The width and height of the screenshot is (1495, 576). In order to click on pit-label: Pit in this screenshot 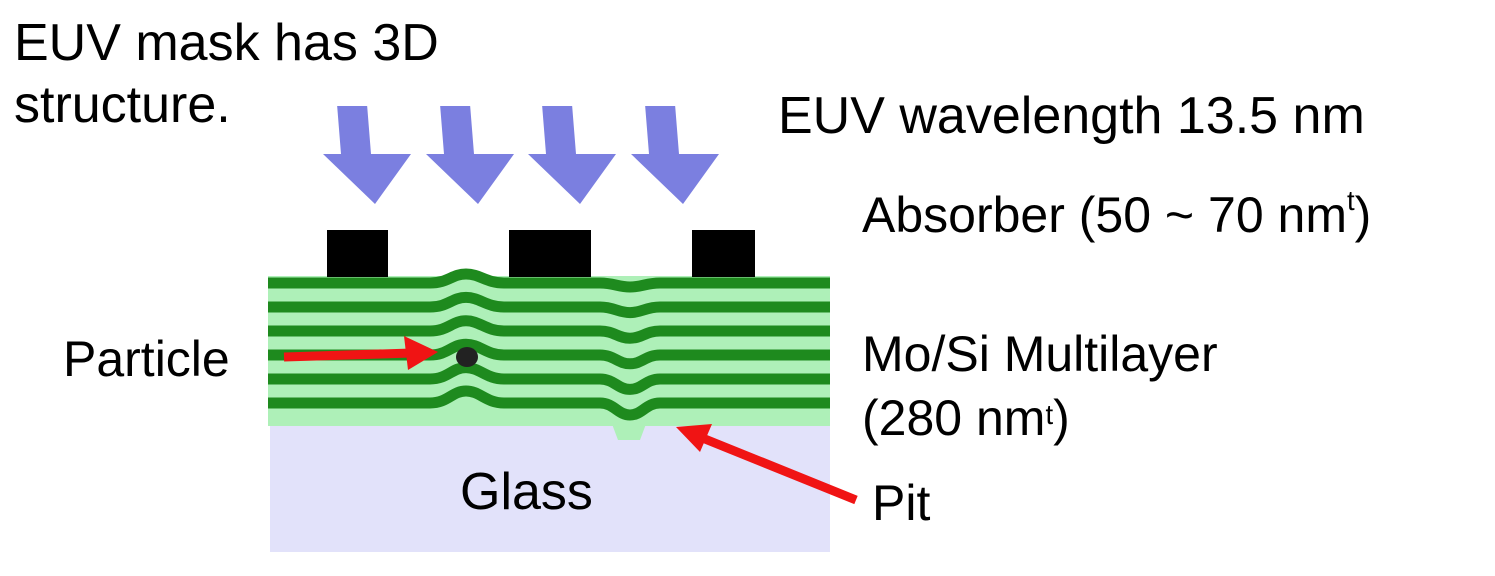, I will do `click(901, 503)`.